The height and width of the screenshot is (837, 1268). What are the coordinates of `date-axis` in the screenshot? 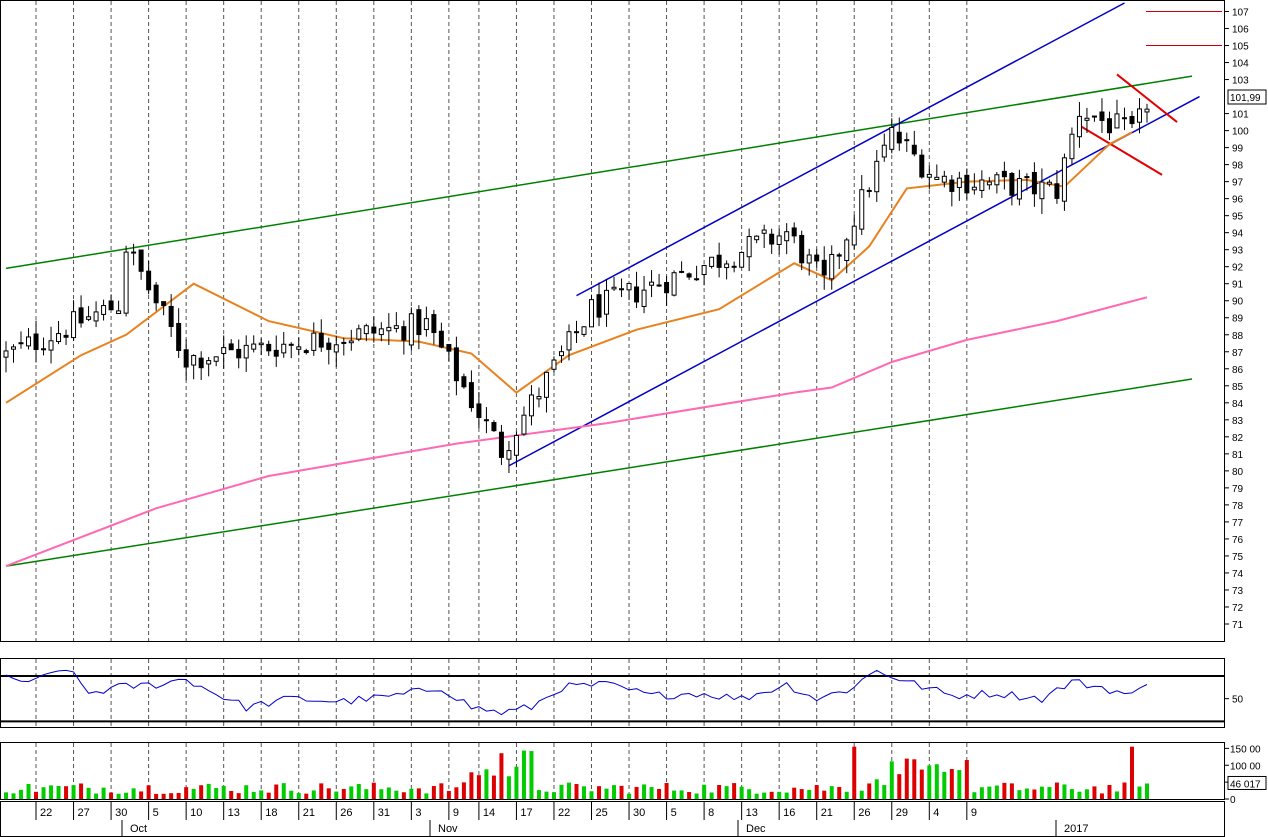 It's located at (612, 819).